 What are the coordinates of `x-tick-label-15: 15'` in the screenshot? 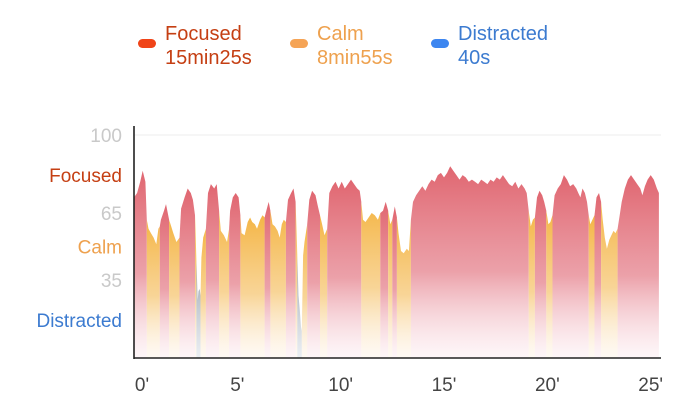 It's located at (444, 385).